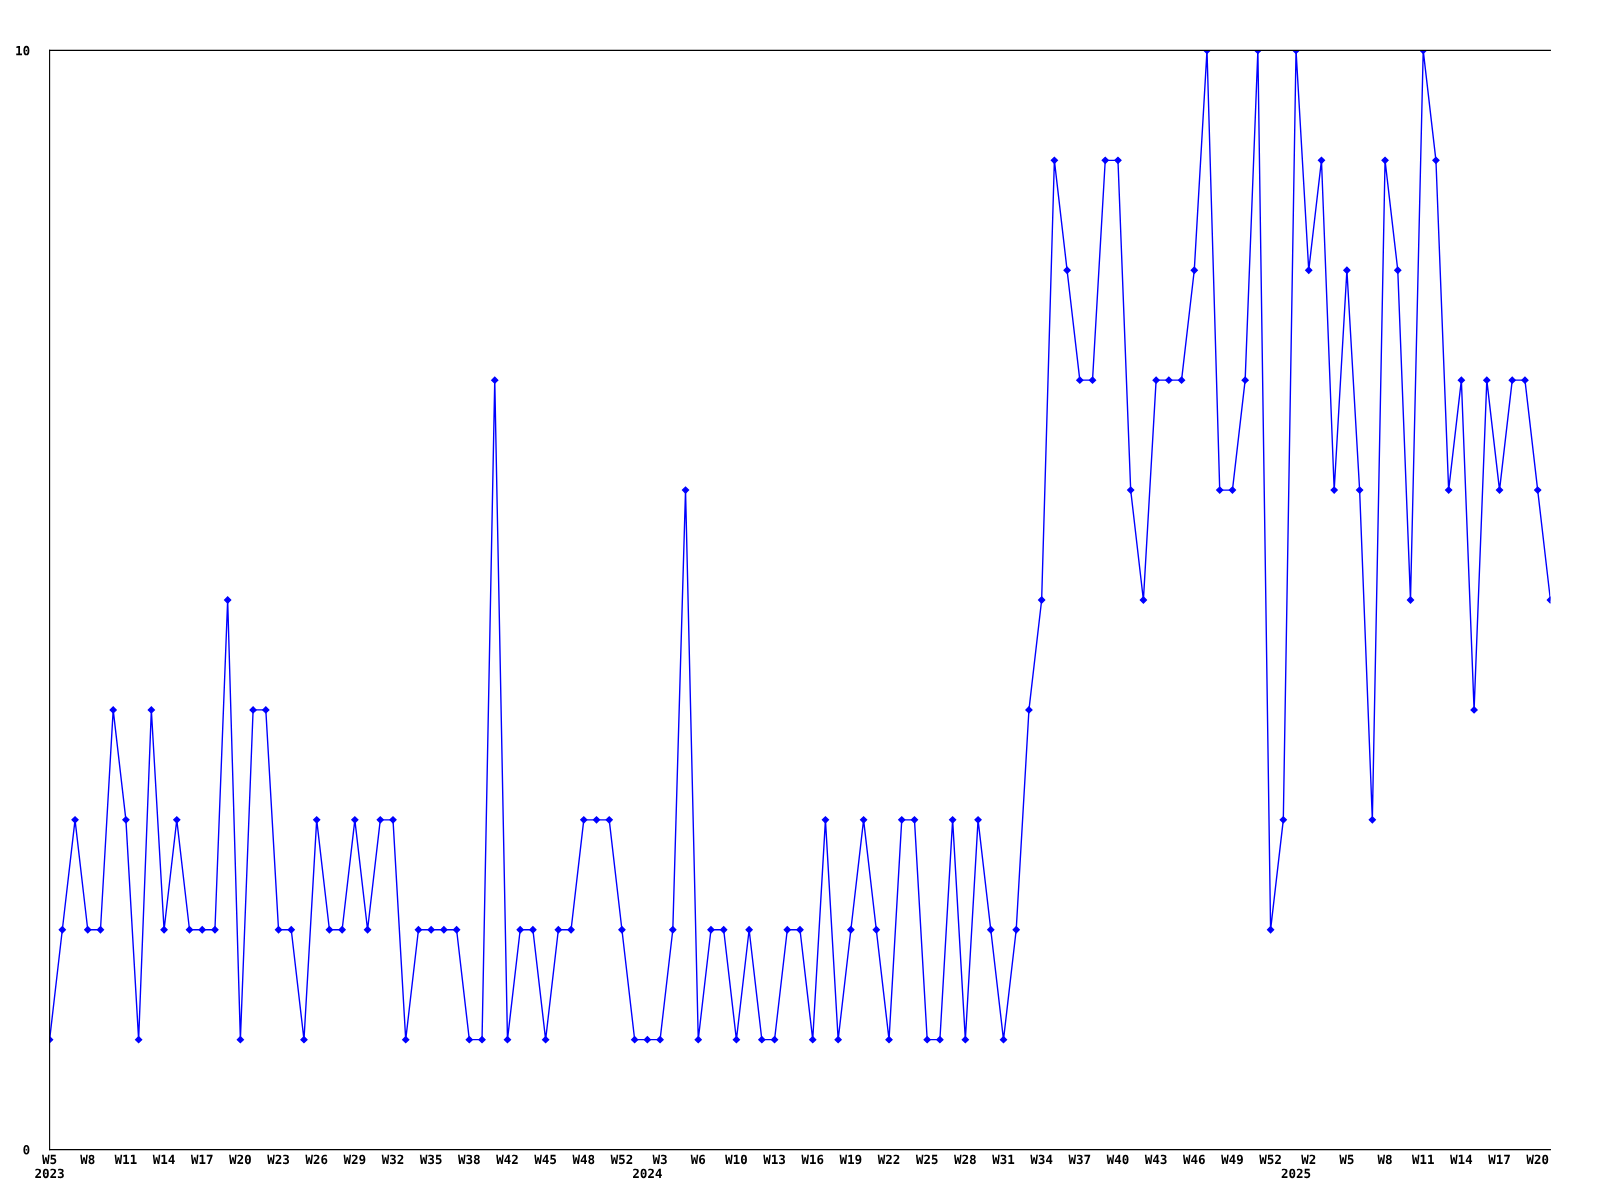 The image size is (1600, 1200). What do you see at coordinates (278, 1159) in the screenshot?
I see `x-tick-label: W23` at bounding box center [278, 1159].